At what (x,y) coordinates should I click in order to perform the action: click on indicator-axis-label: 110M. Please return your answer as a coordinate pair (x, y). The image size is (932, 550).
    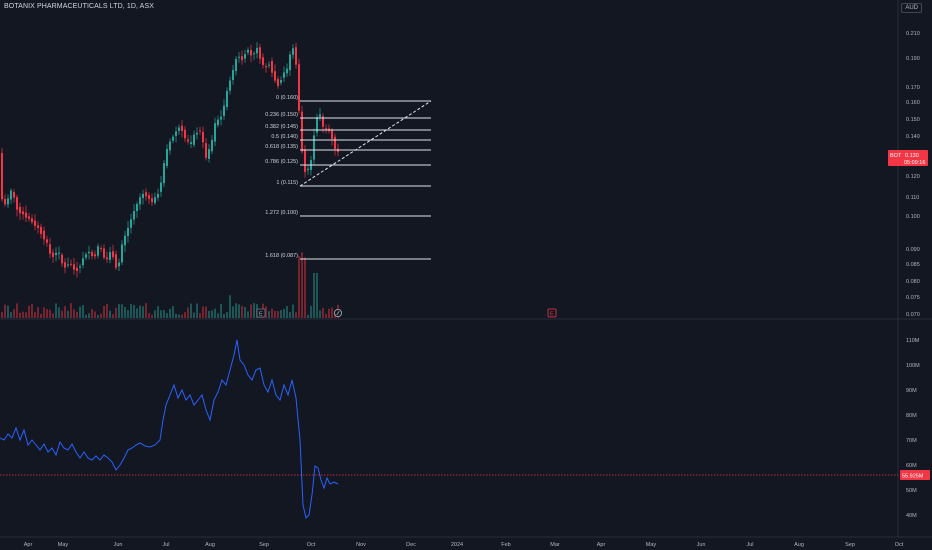
    Looking at the image, I should click on (913, 341).